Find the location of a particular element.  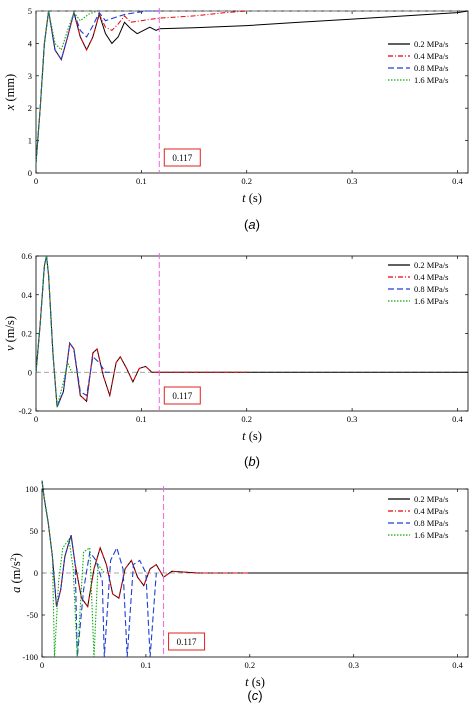

panel-caption: (b) is located at coordinates (252, 461).